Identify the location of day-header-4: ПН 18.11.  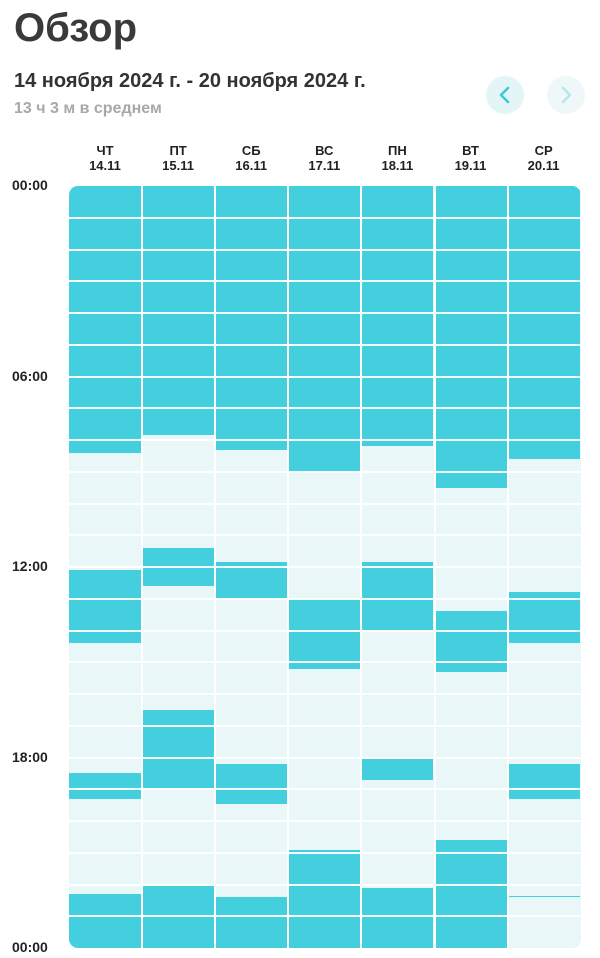
(397, 158).